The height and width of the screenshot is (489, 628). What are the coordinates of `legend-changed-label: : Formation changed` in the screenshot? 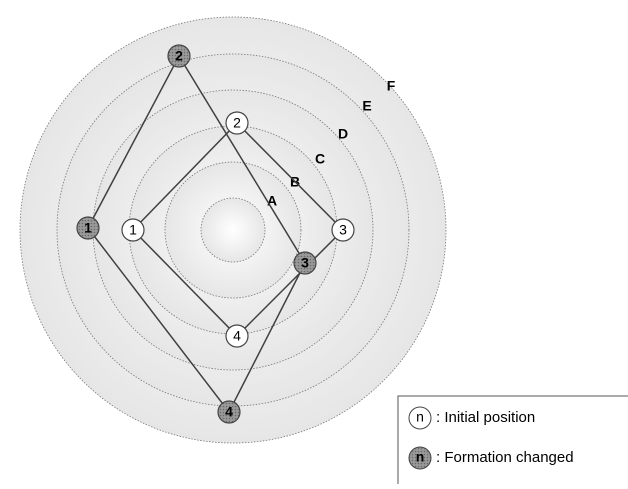 It's located at (505, 457).